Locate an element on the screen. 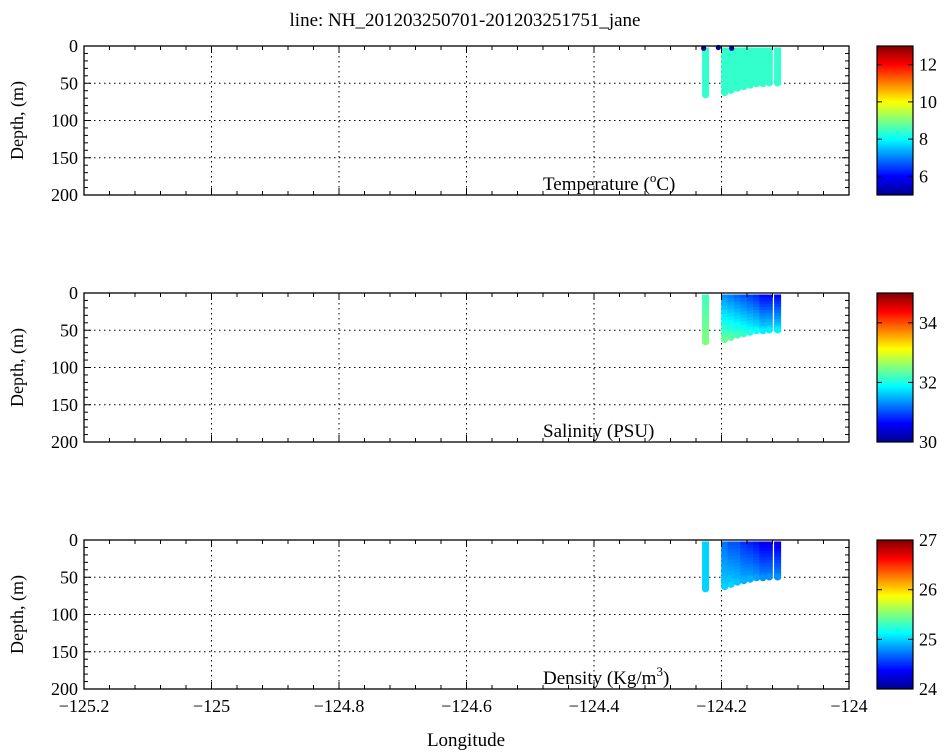  y-axis-label: Depth, (m) is located at coordinates (17, 614).